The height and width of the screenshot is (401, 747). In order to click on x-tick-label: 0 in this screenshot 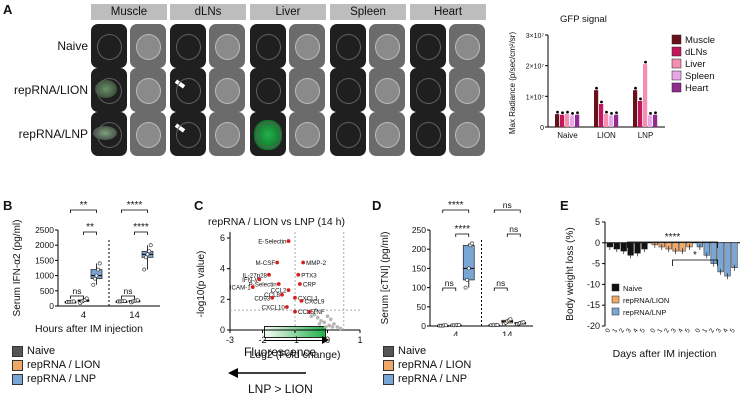, I will do `click(327, 340)`.